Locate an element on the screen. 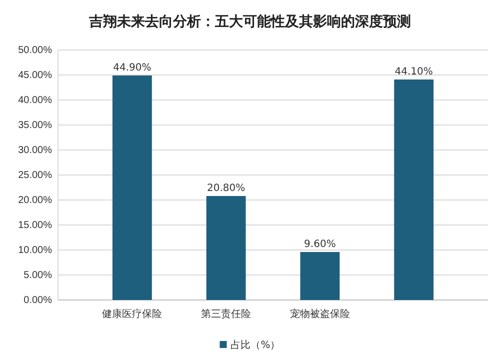  data-label: 44.10% is located at coordinates (413, 72).